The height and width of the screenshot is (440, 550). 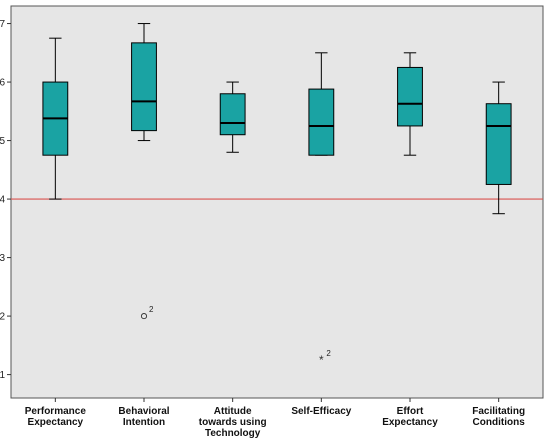 I want to click on y-tick-label: 1, so click(x=2, y=375).